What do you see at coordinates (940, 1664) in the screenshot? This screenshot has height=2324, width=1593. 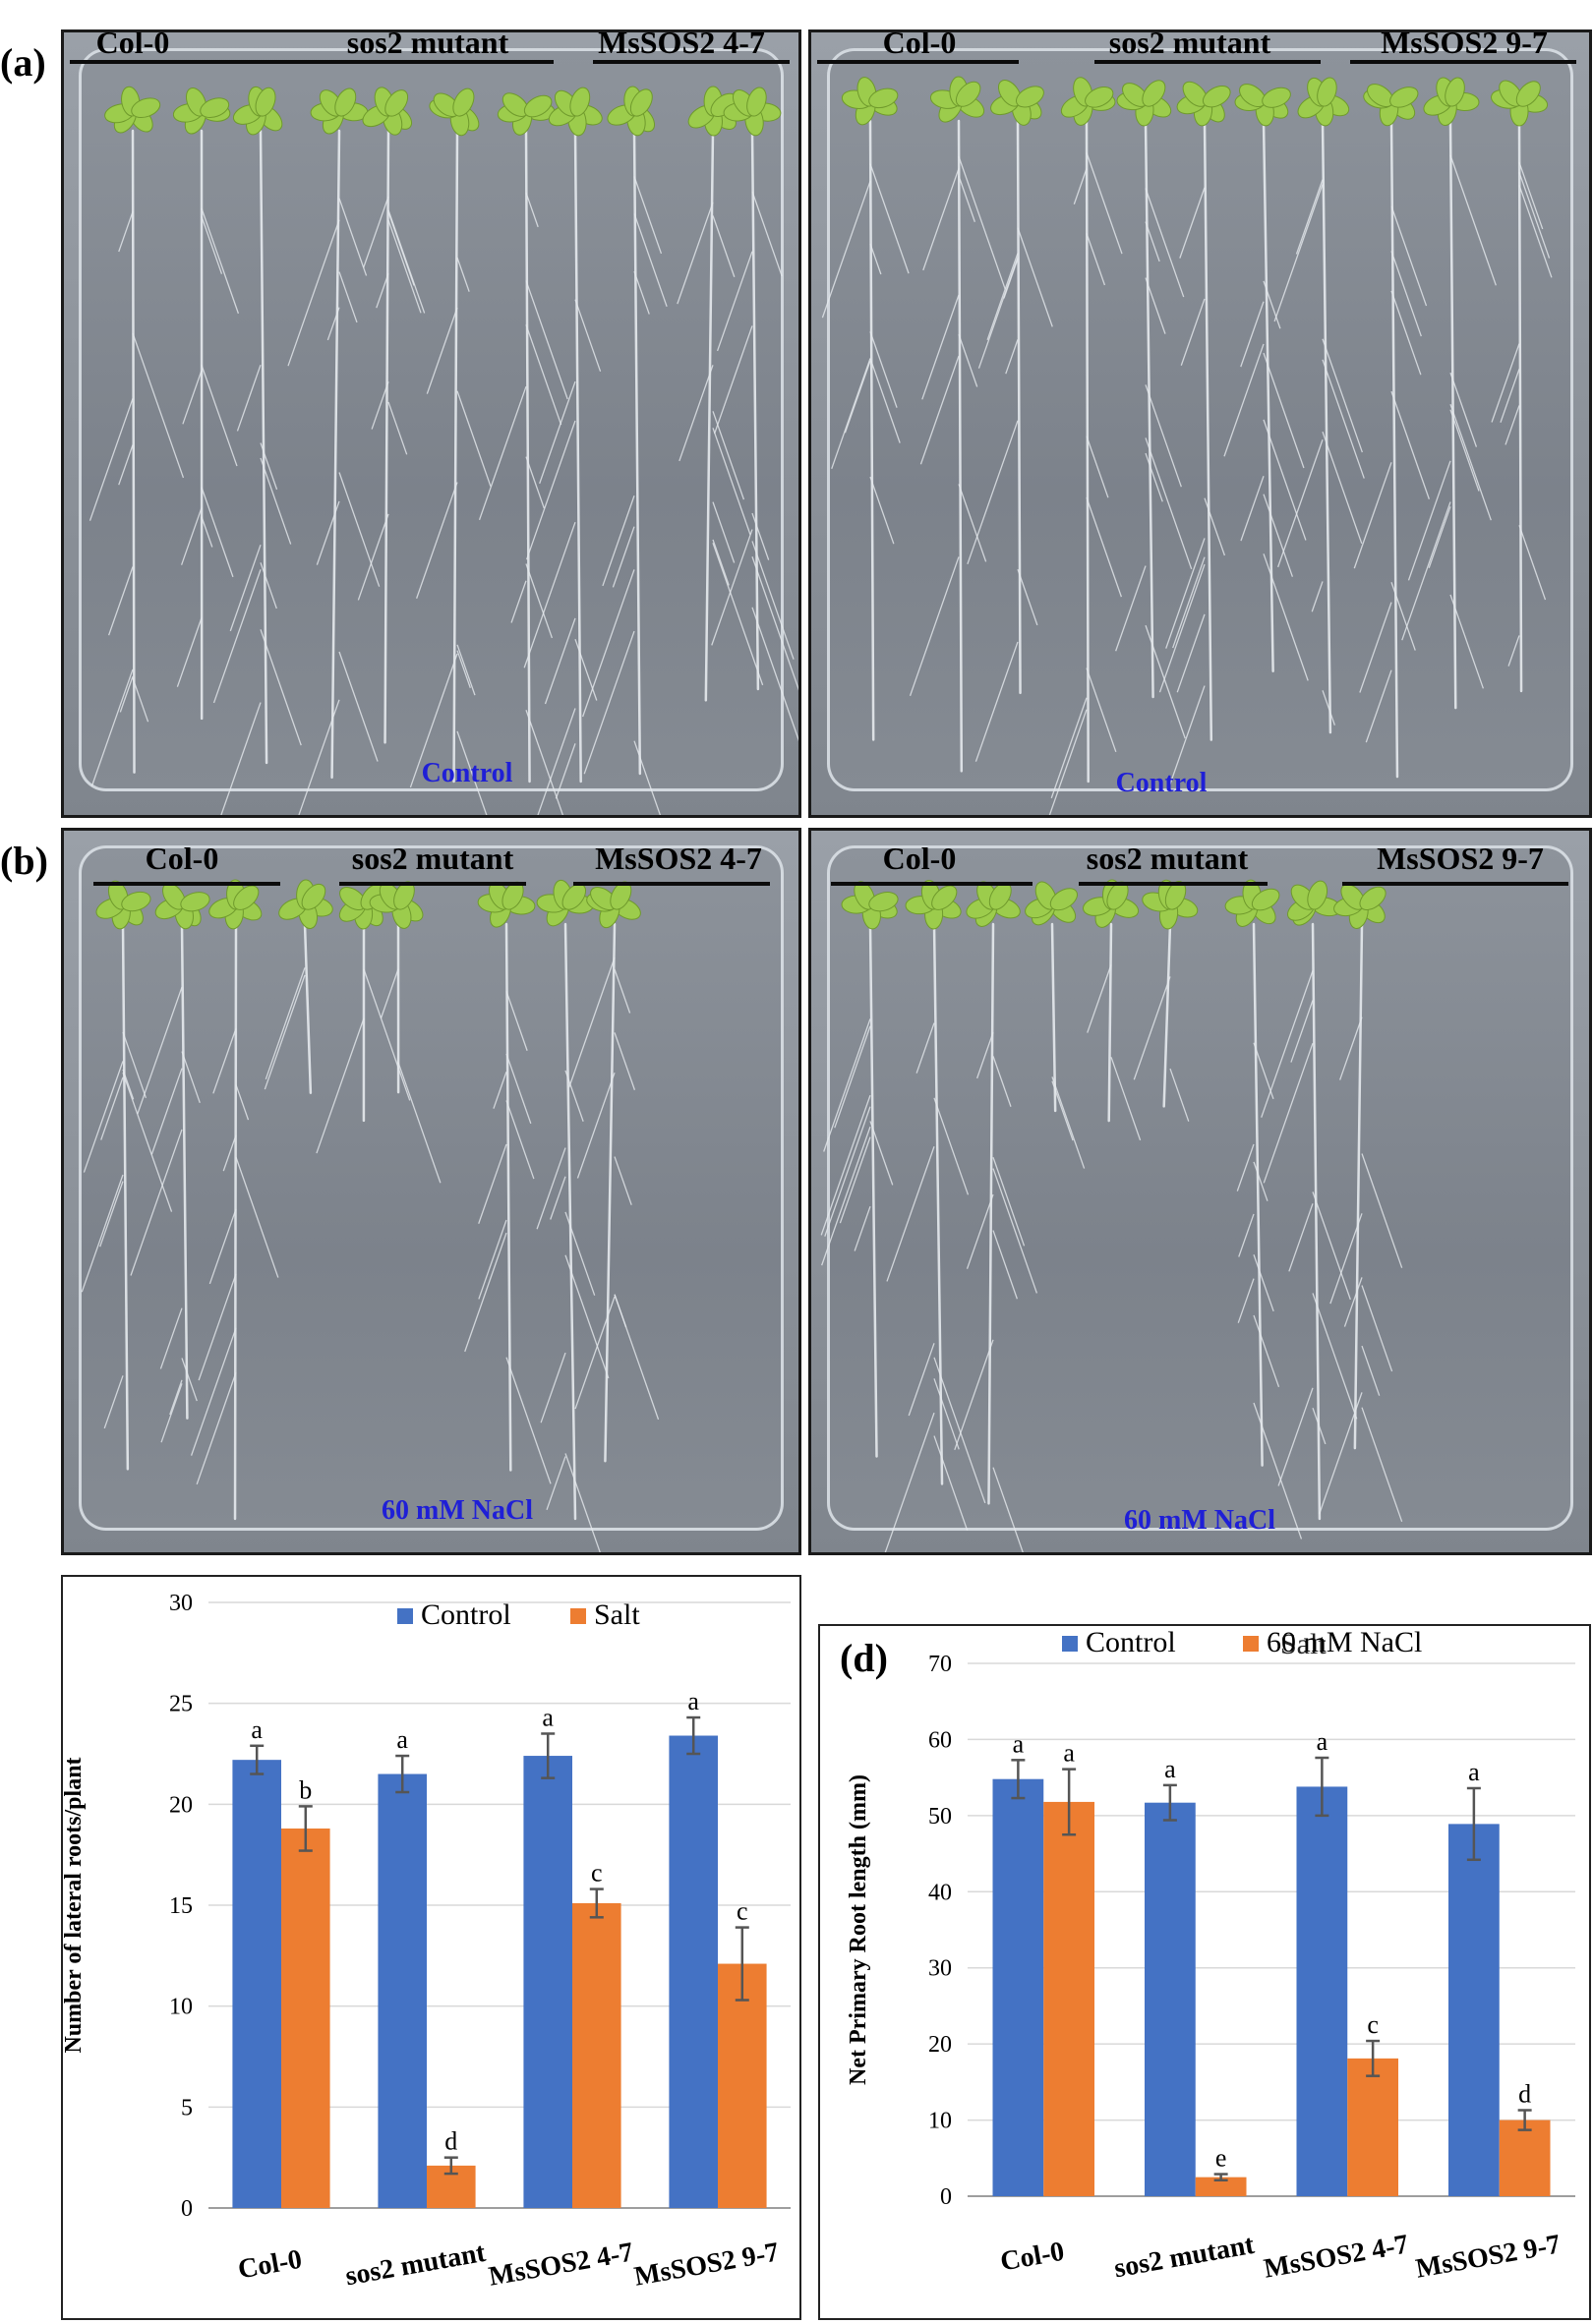 I see `y-tick-label: 70` at bounding box center [940, 1664].